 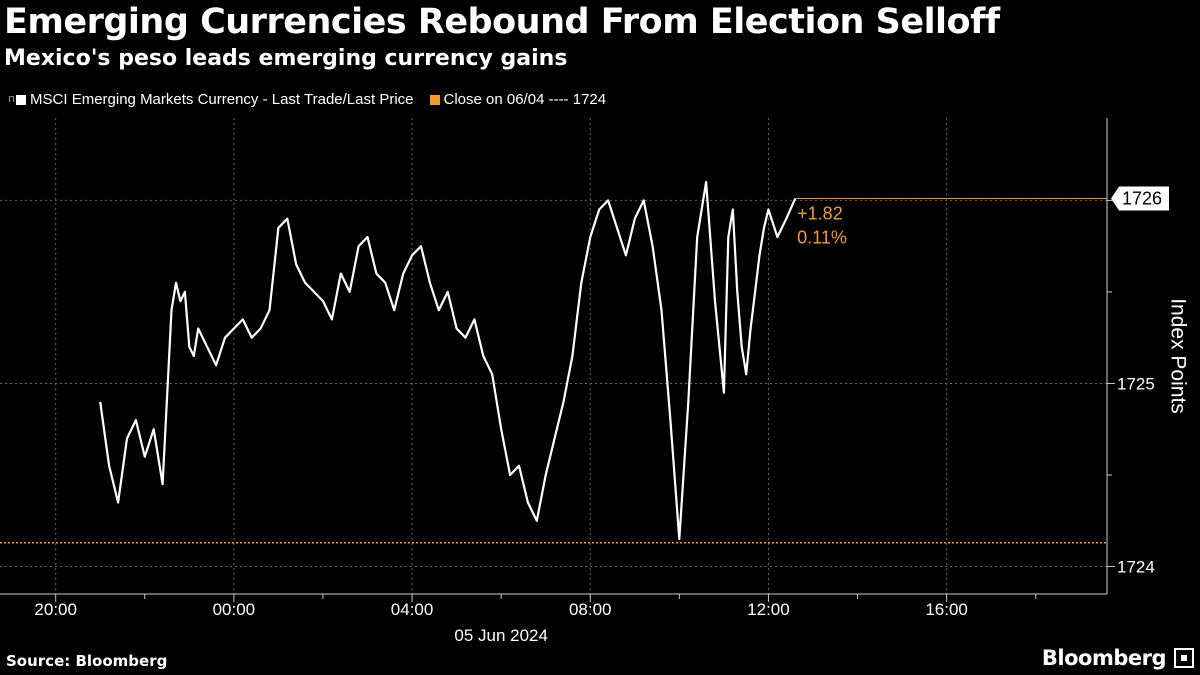 I want to click on x-tick-label: 20:00, so click(x=55, y=609).